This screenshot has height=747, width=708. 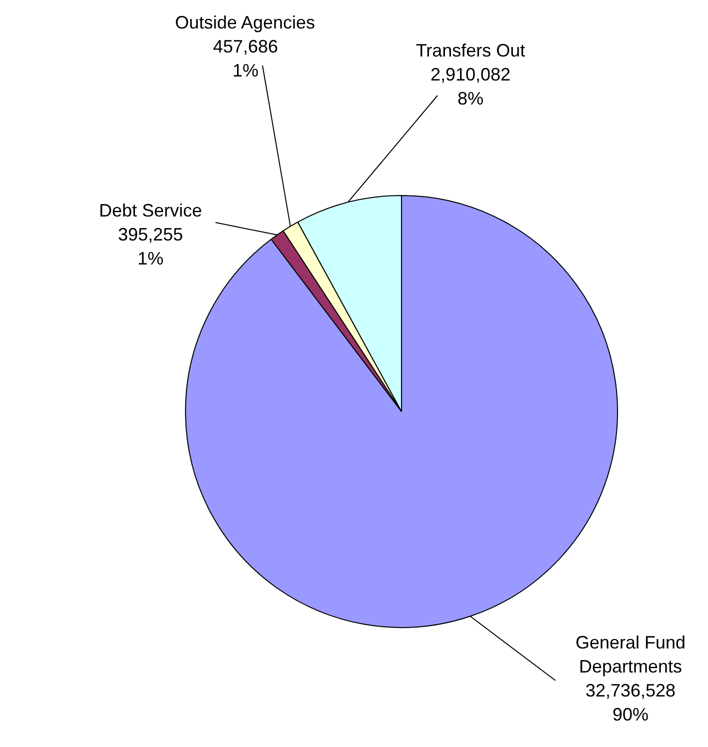 What do you see at coordinates (150, 210) in the screenshot?
I see `slice-label: Debt Service` at bounding box center [150, 210].